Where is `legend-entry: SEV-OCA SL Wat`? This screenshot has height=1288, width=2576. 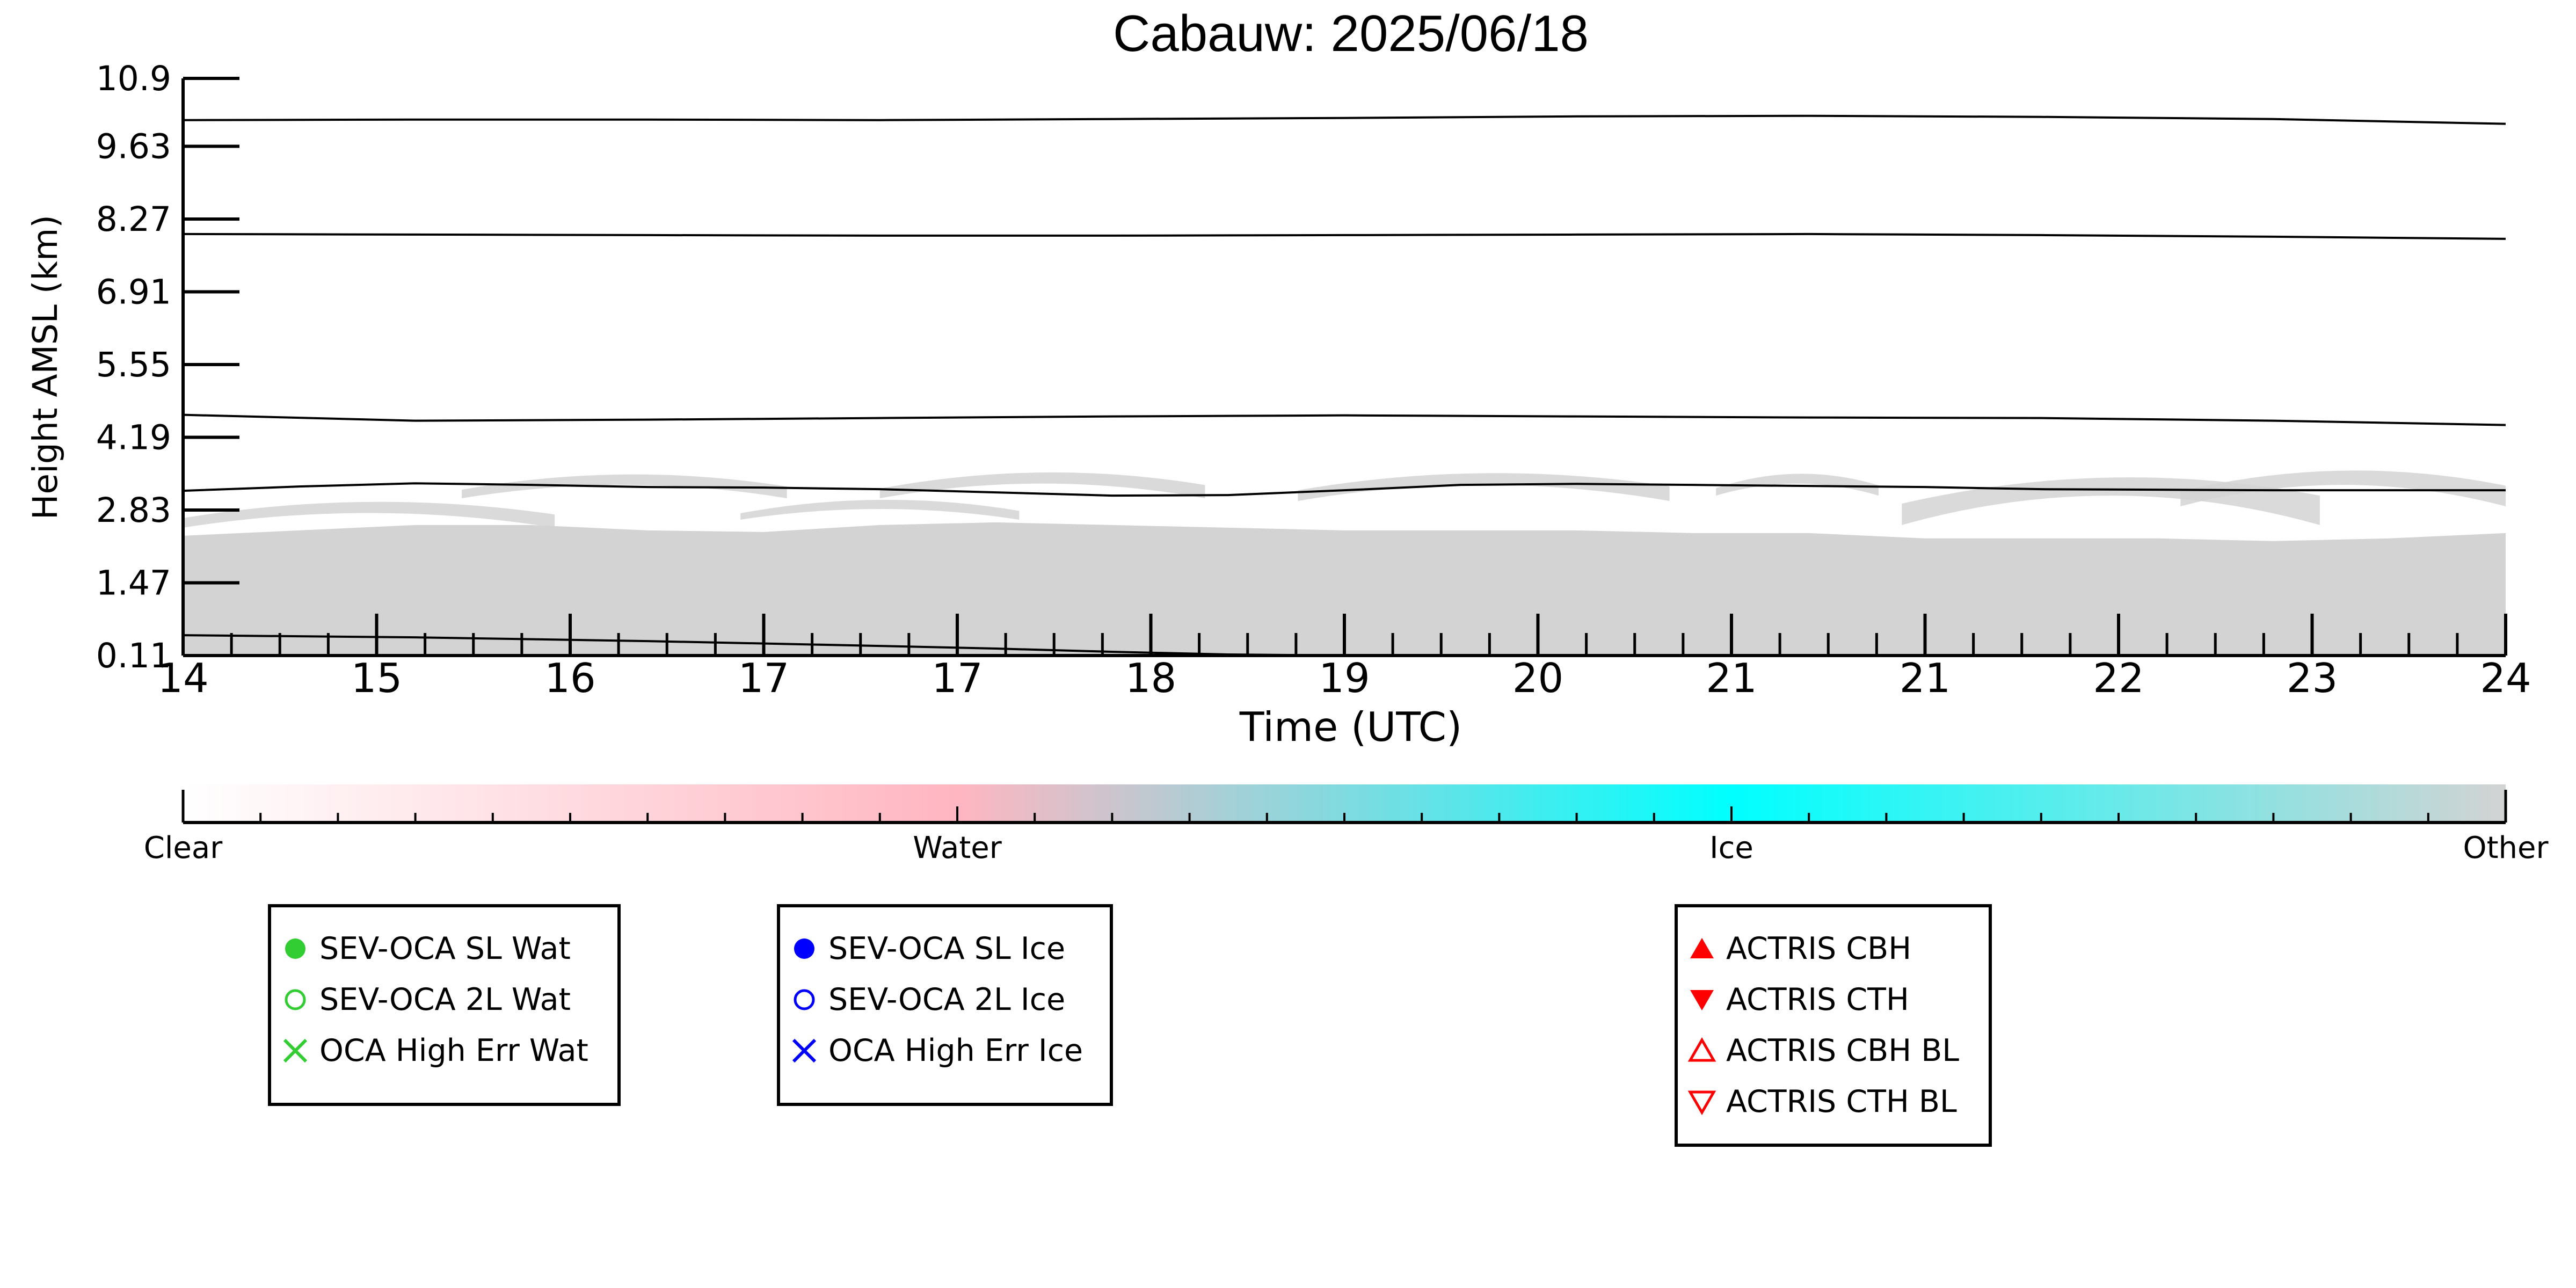
legend-entry: SEV-OCA SL Wat is located at coordinates (444, 949).